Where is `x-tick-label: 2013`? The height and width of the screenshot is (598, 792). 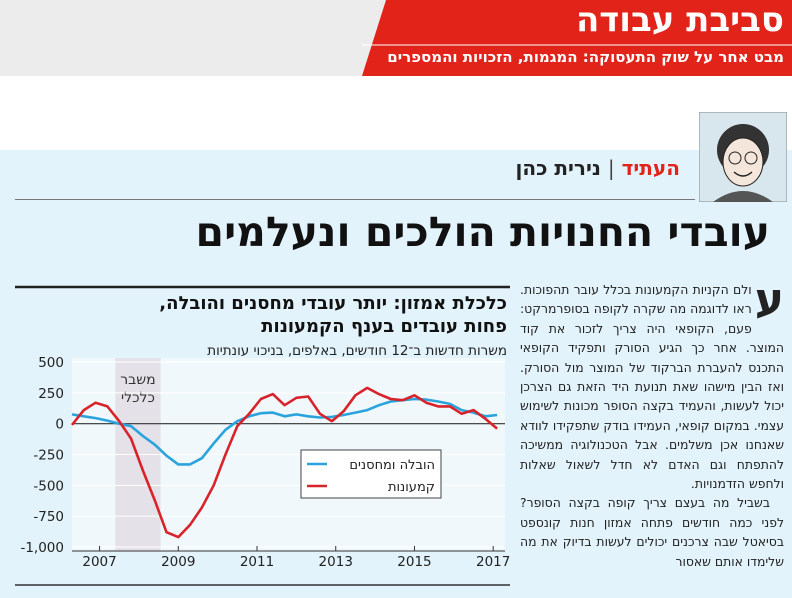 x-tick-label: 2013 is located at coordinates (336, 562).